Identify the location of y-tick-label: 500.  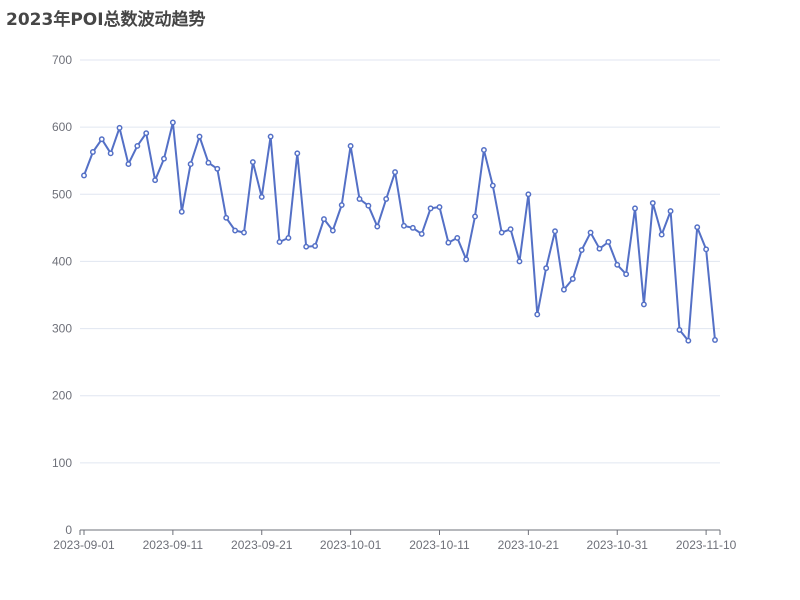
(62, 194).